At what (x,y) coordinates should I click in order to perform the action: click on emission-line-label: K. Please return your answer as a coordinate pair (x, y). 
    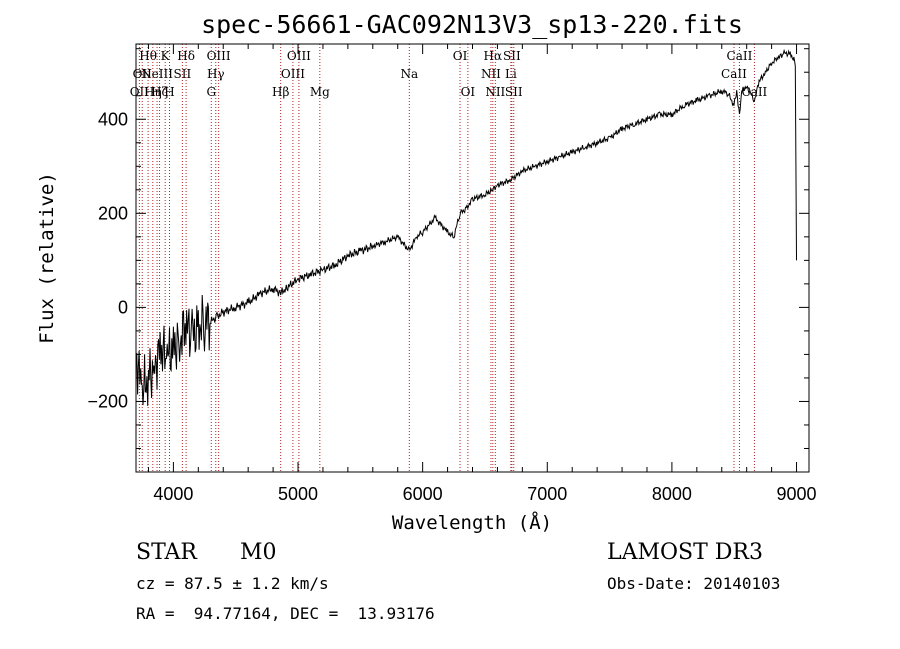
    Looking at the image, I should click on (166, 56).